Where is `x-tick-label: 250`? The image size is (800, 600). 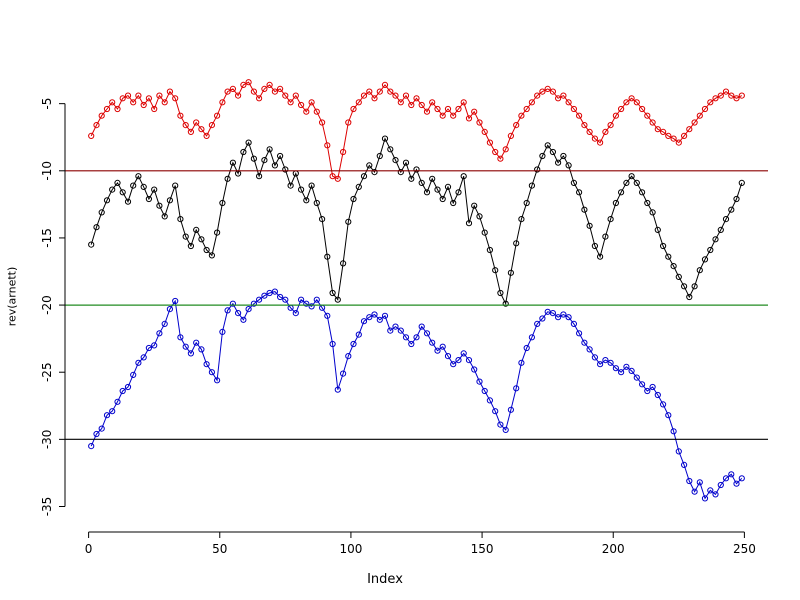 x-tick-label: 250 is located at coordinates (744, 549).